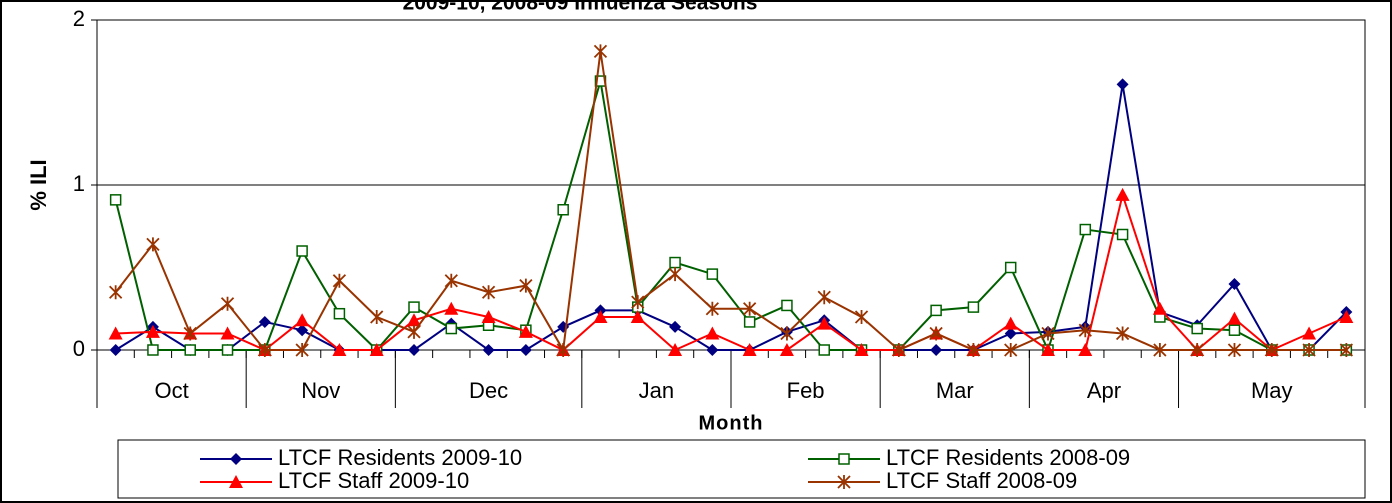 This screenshot has height=503, width=1392. Describe the element at coordinates (806, 390) in the screenshot. I see `x-group-label: Feb` at that location.